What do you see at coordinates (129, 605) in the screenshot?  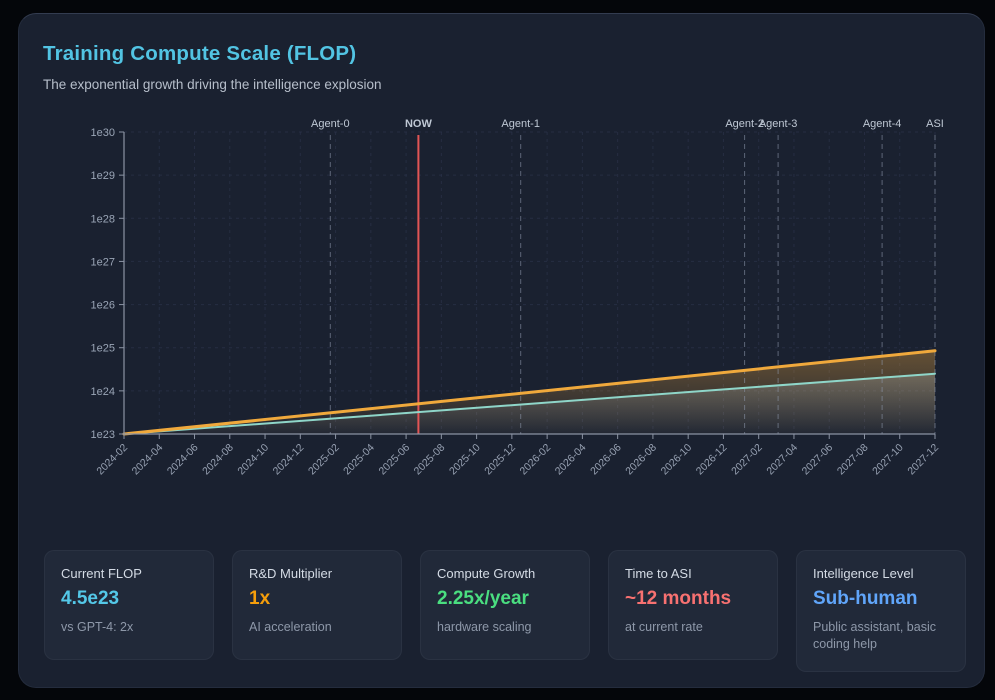 I see `stat-card-current-flop: Current FLOP 4.5e23 vs GPT-4: 2x` at bounding box center [129, 605].